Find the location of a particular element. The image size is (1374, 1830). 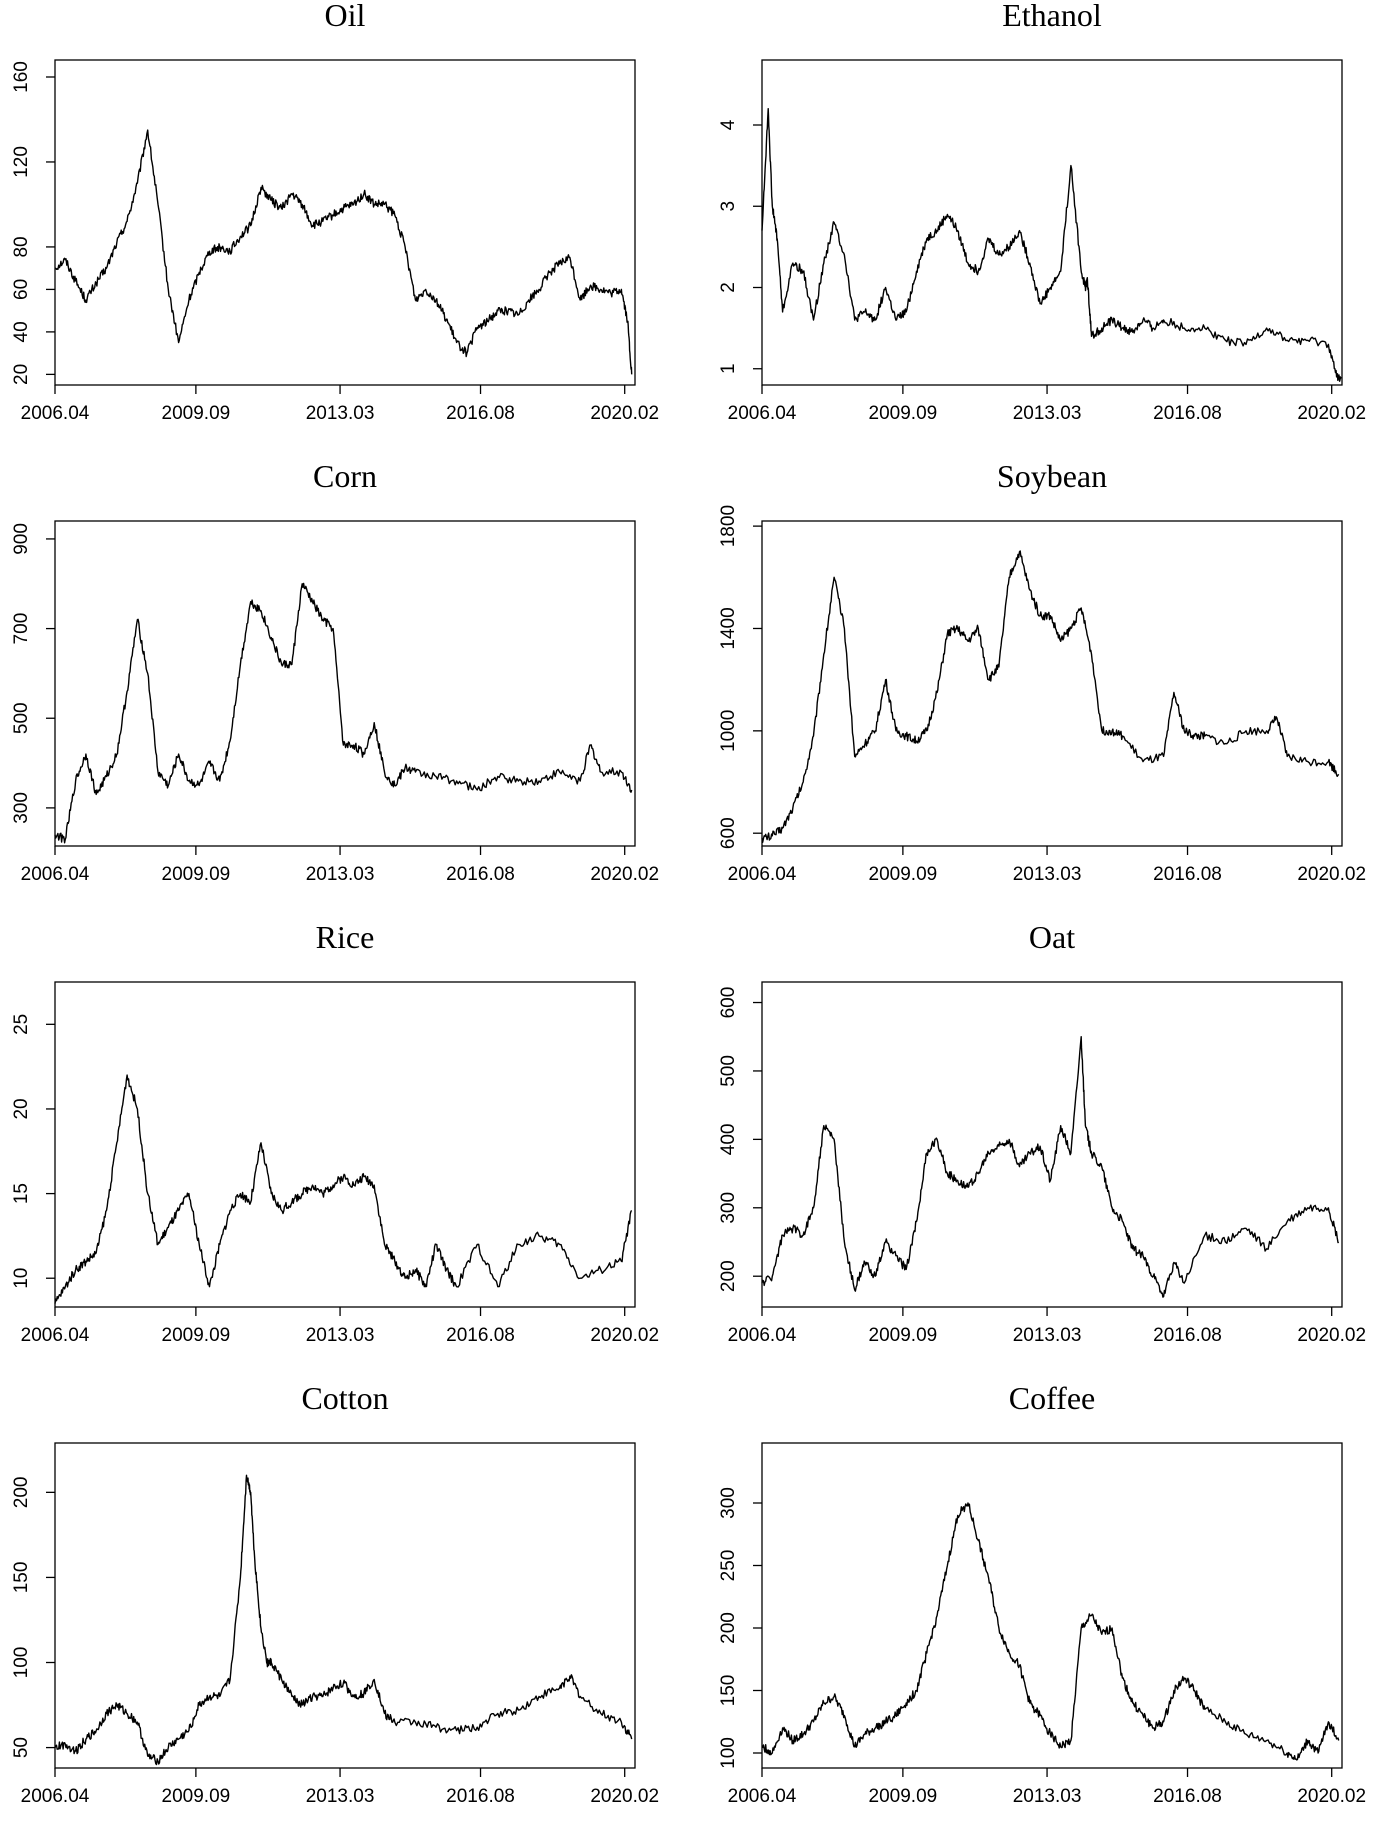

chart-0-y-tick-label-5: 160 is located at coordinates (21, 77).